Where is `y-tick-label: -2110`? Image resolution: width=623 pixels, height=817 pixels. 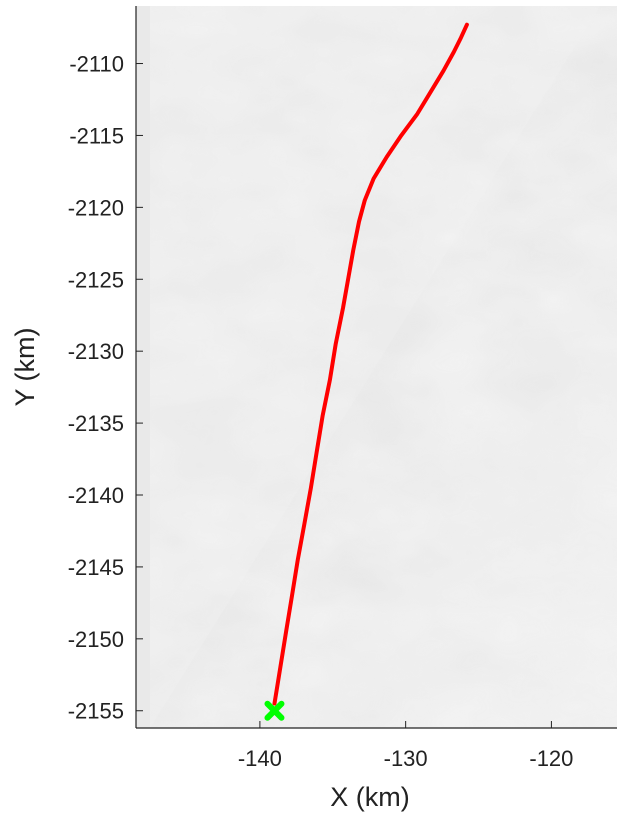 y-tick-label: -2110 is located at coordinates (96, 64).